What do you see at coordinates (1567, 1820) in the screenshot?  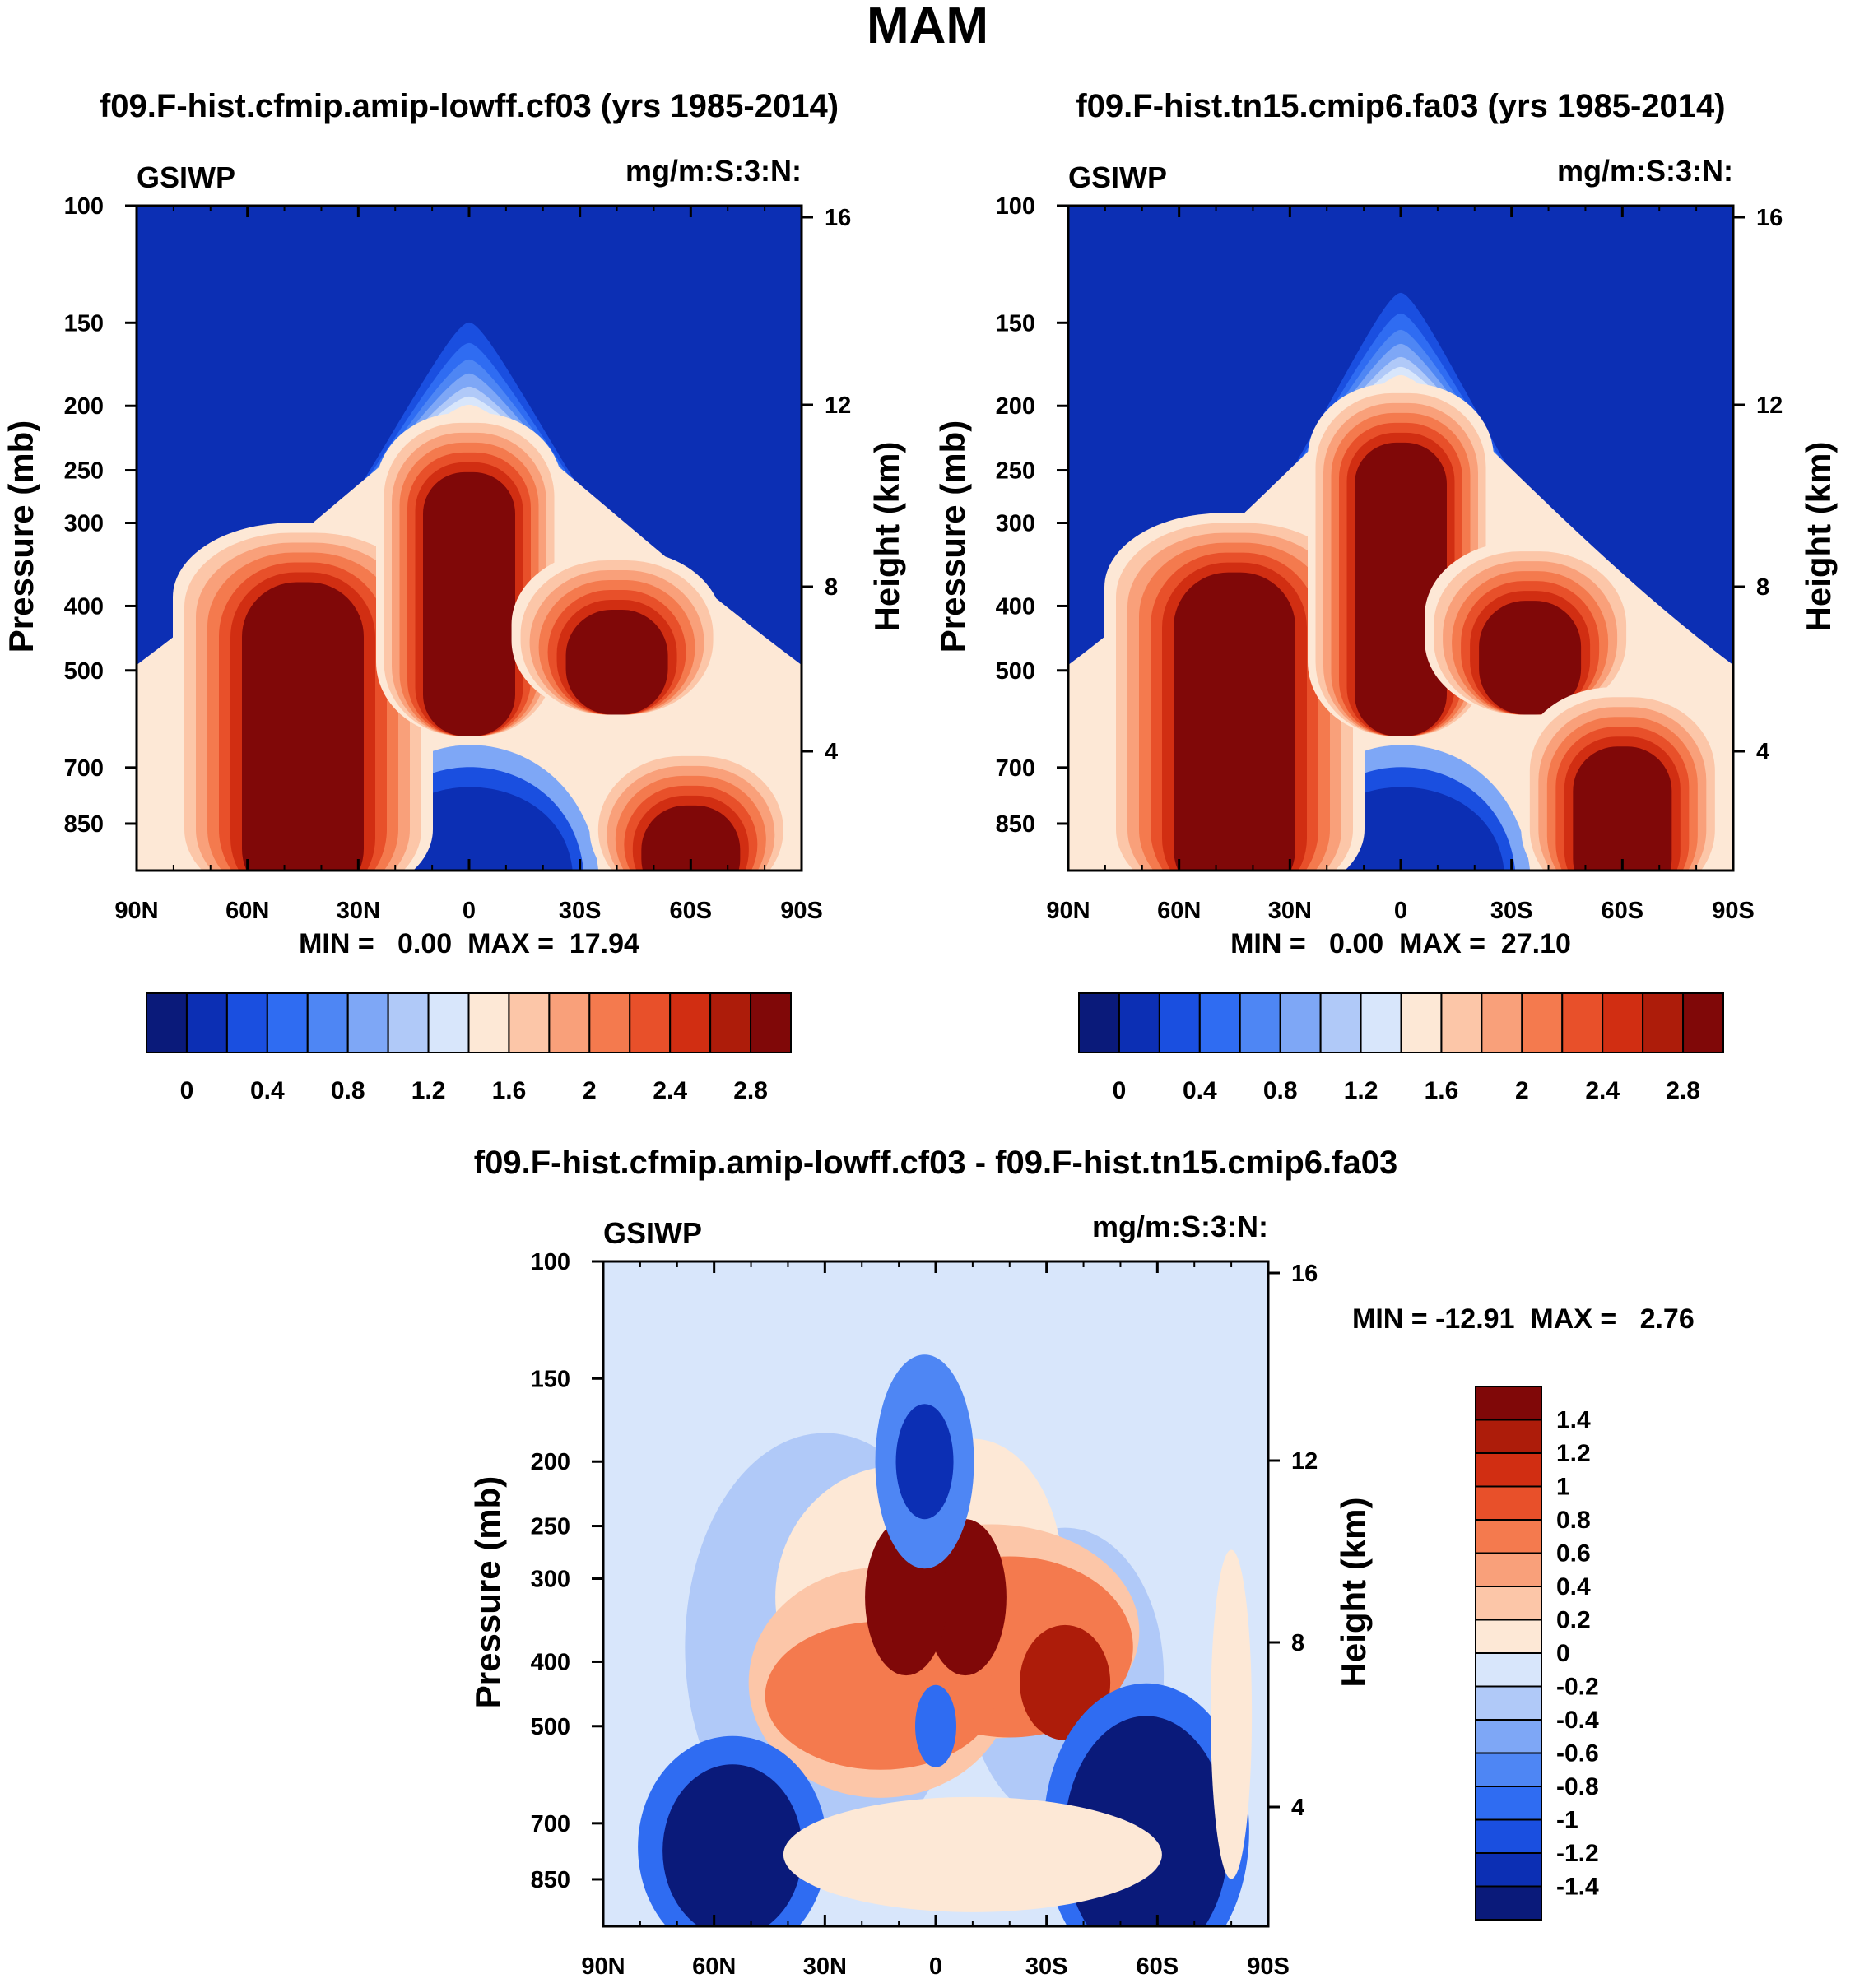 I see `colorbar-label: -1` at bounding box center [1567, 1820].